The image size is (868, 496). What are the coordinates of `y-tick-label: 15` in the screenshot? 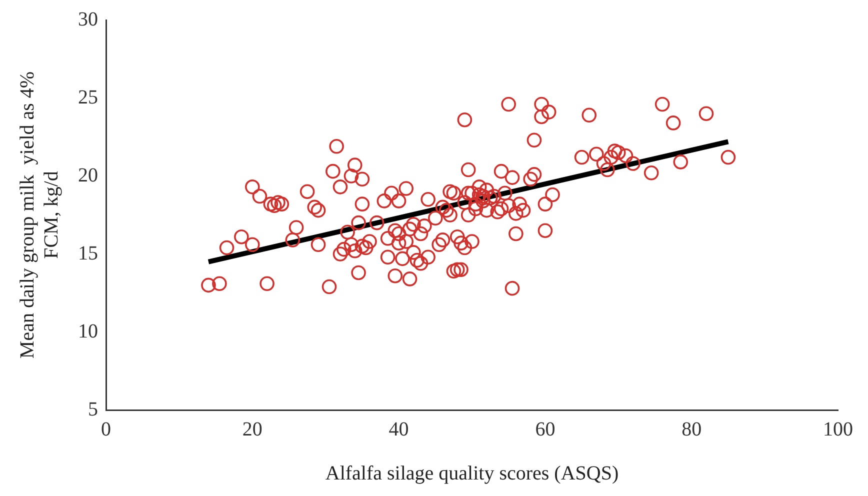 It's located at (88, 253).